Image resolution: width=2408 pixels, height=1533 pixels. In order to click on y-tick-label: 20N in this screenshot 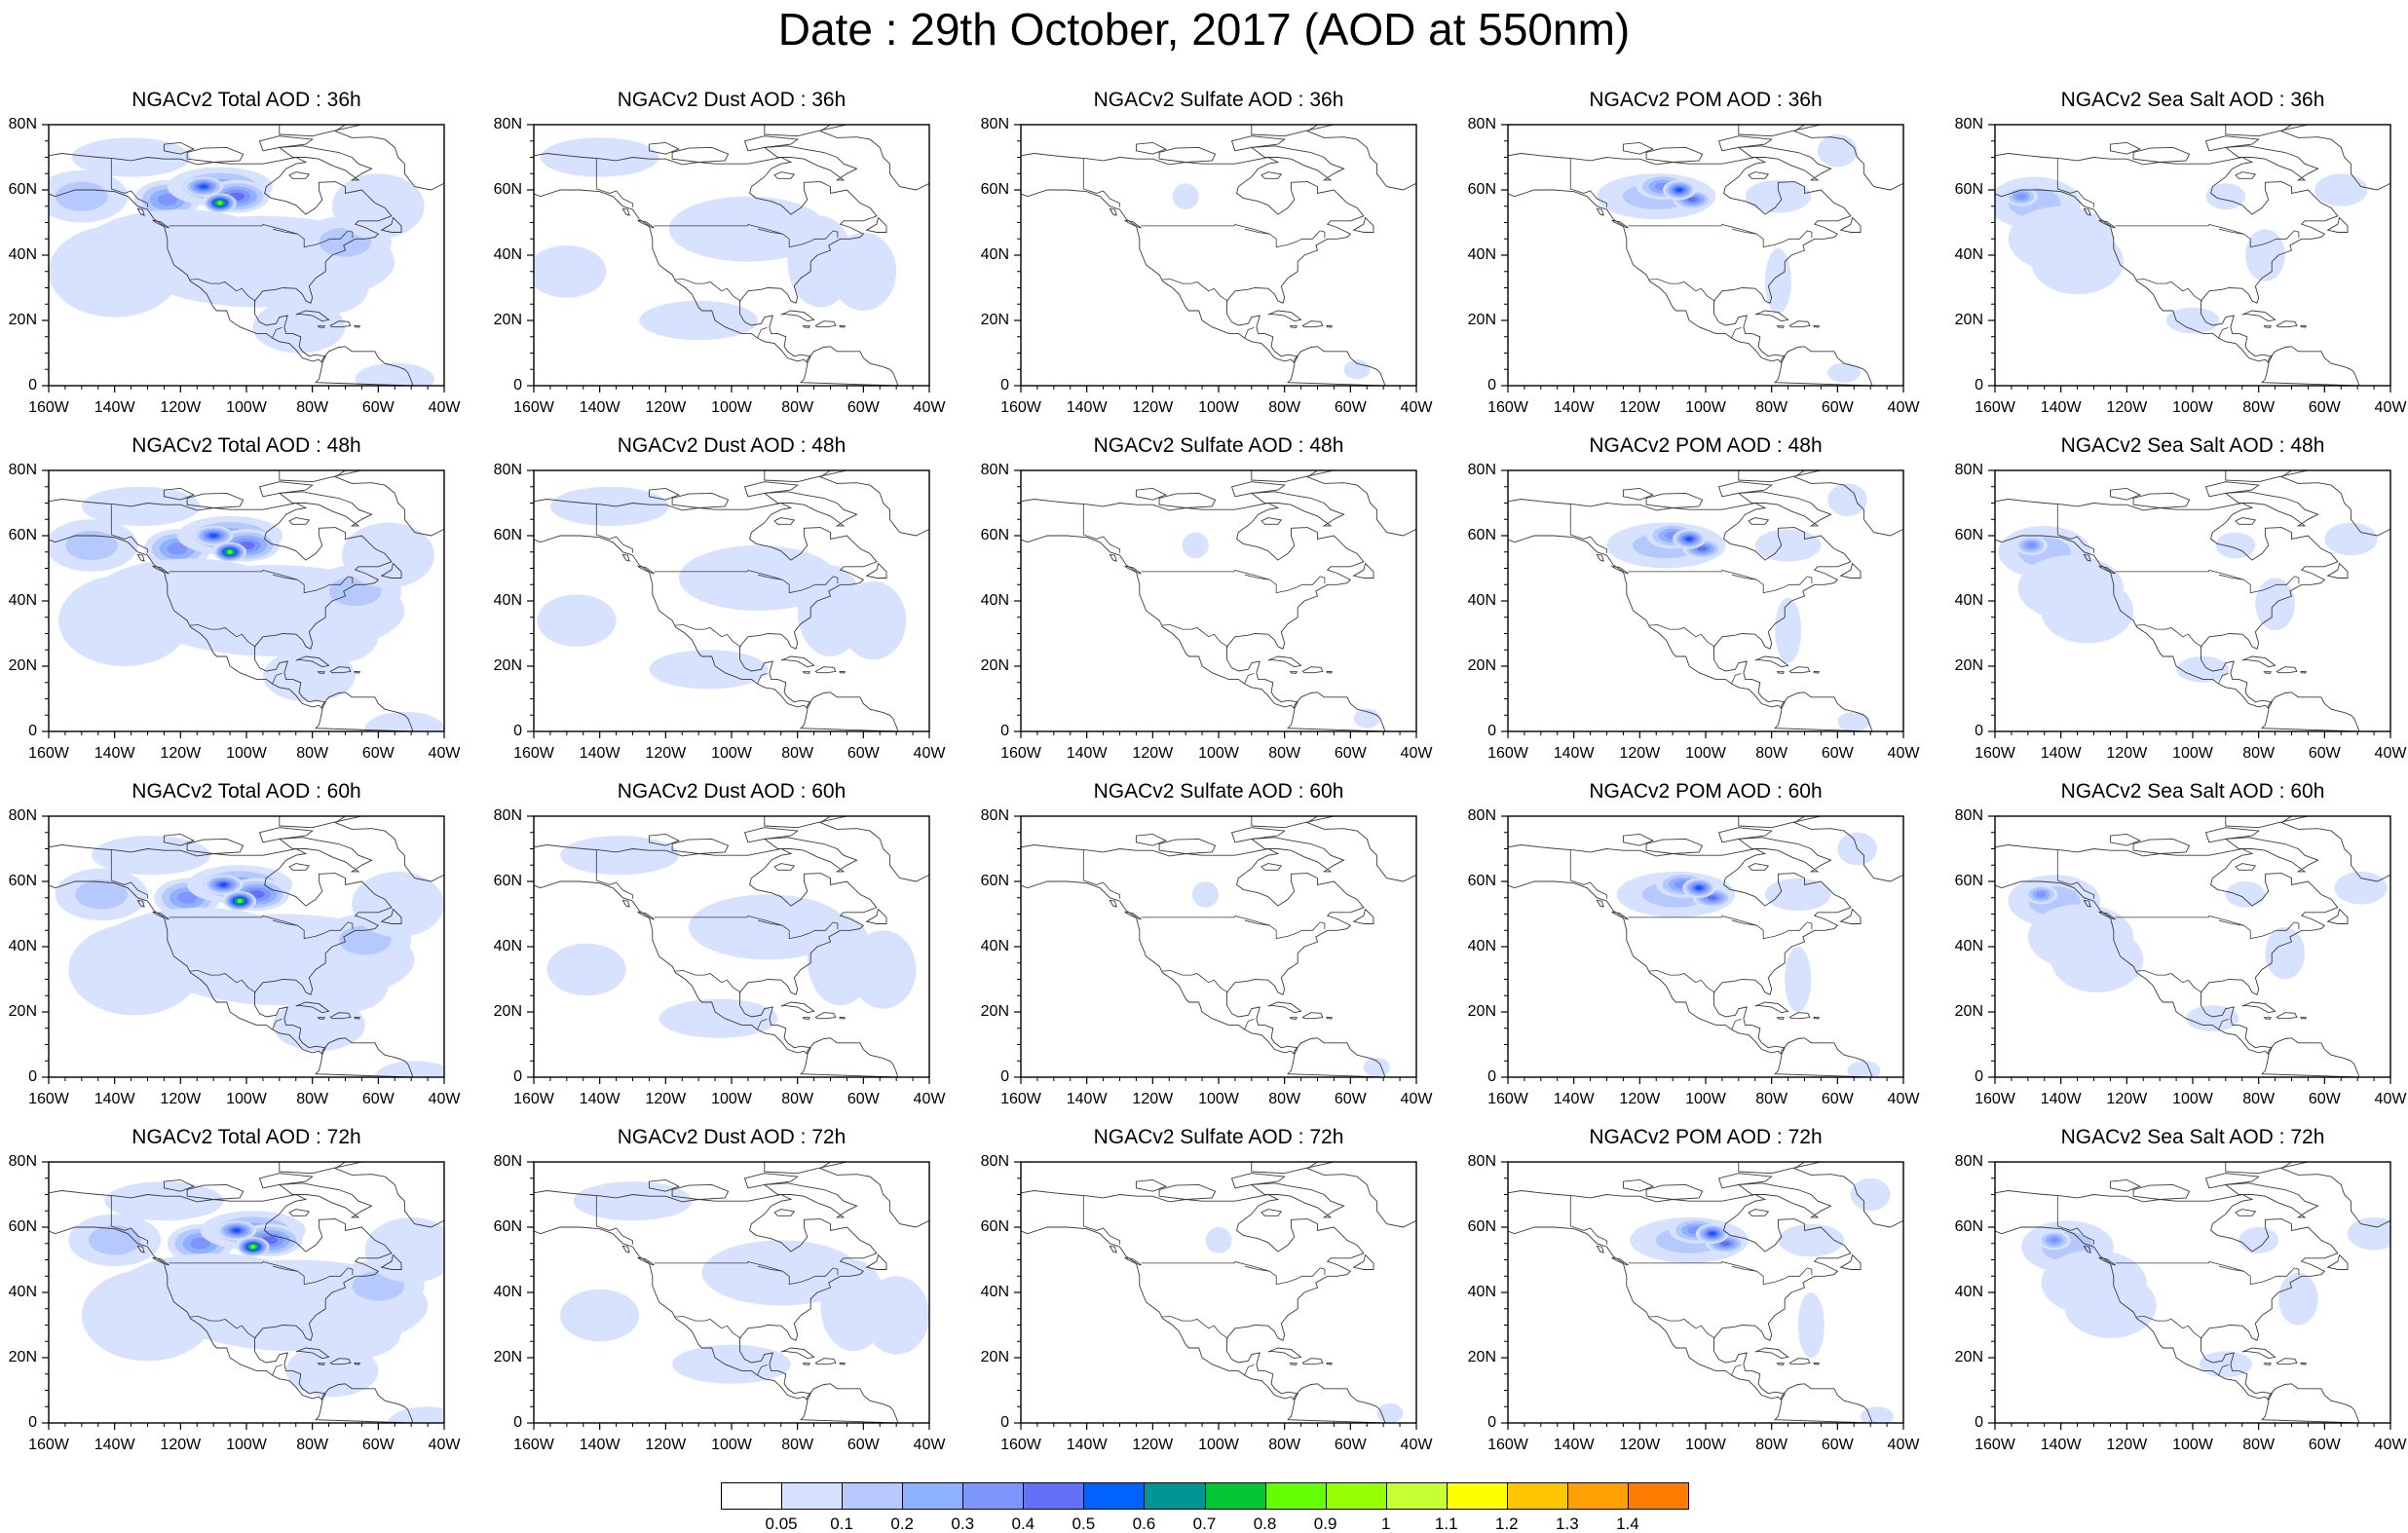, I will do `click(507, 1012)`.